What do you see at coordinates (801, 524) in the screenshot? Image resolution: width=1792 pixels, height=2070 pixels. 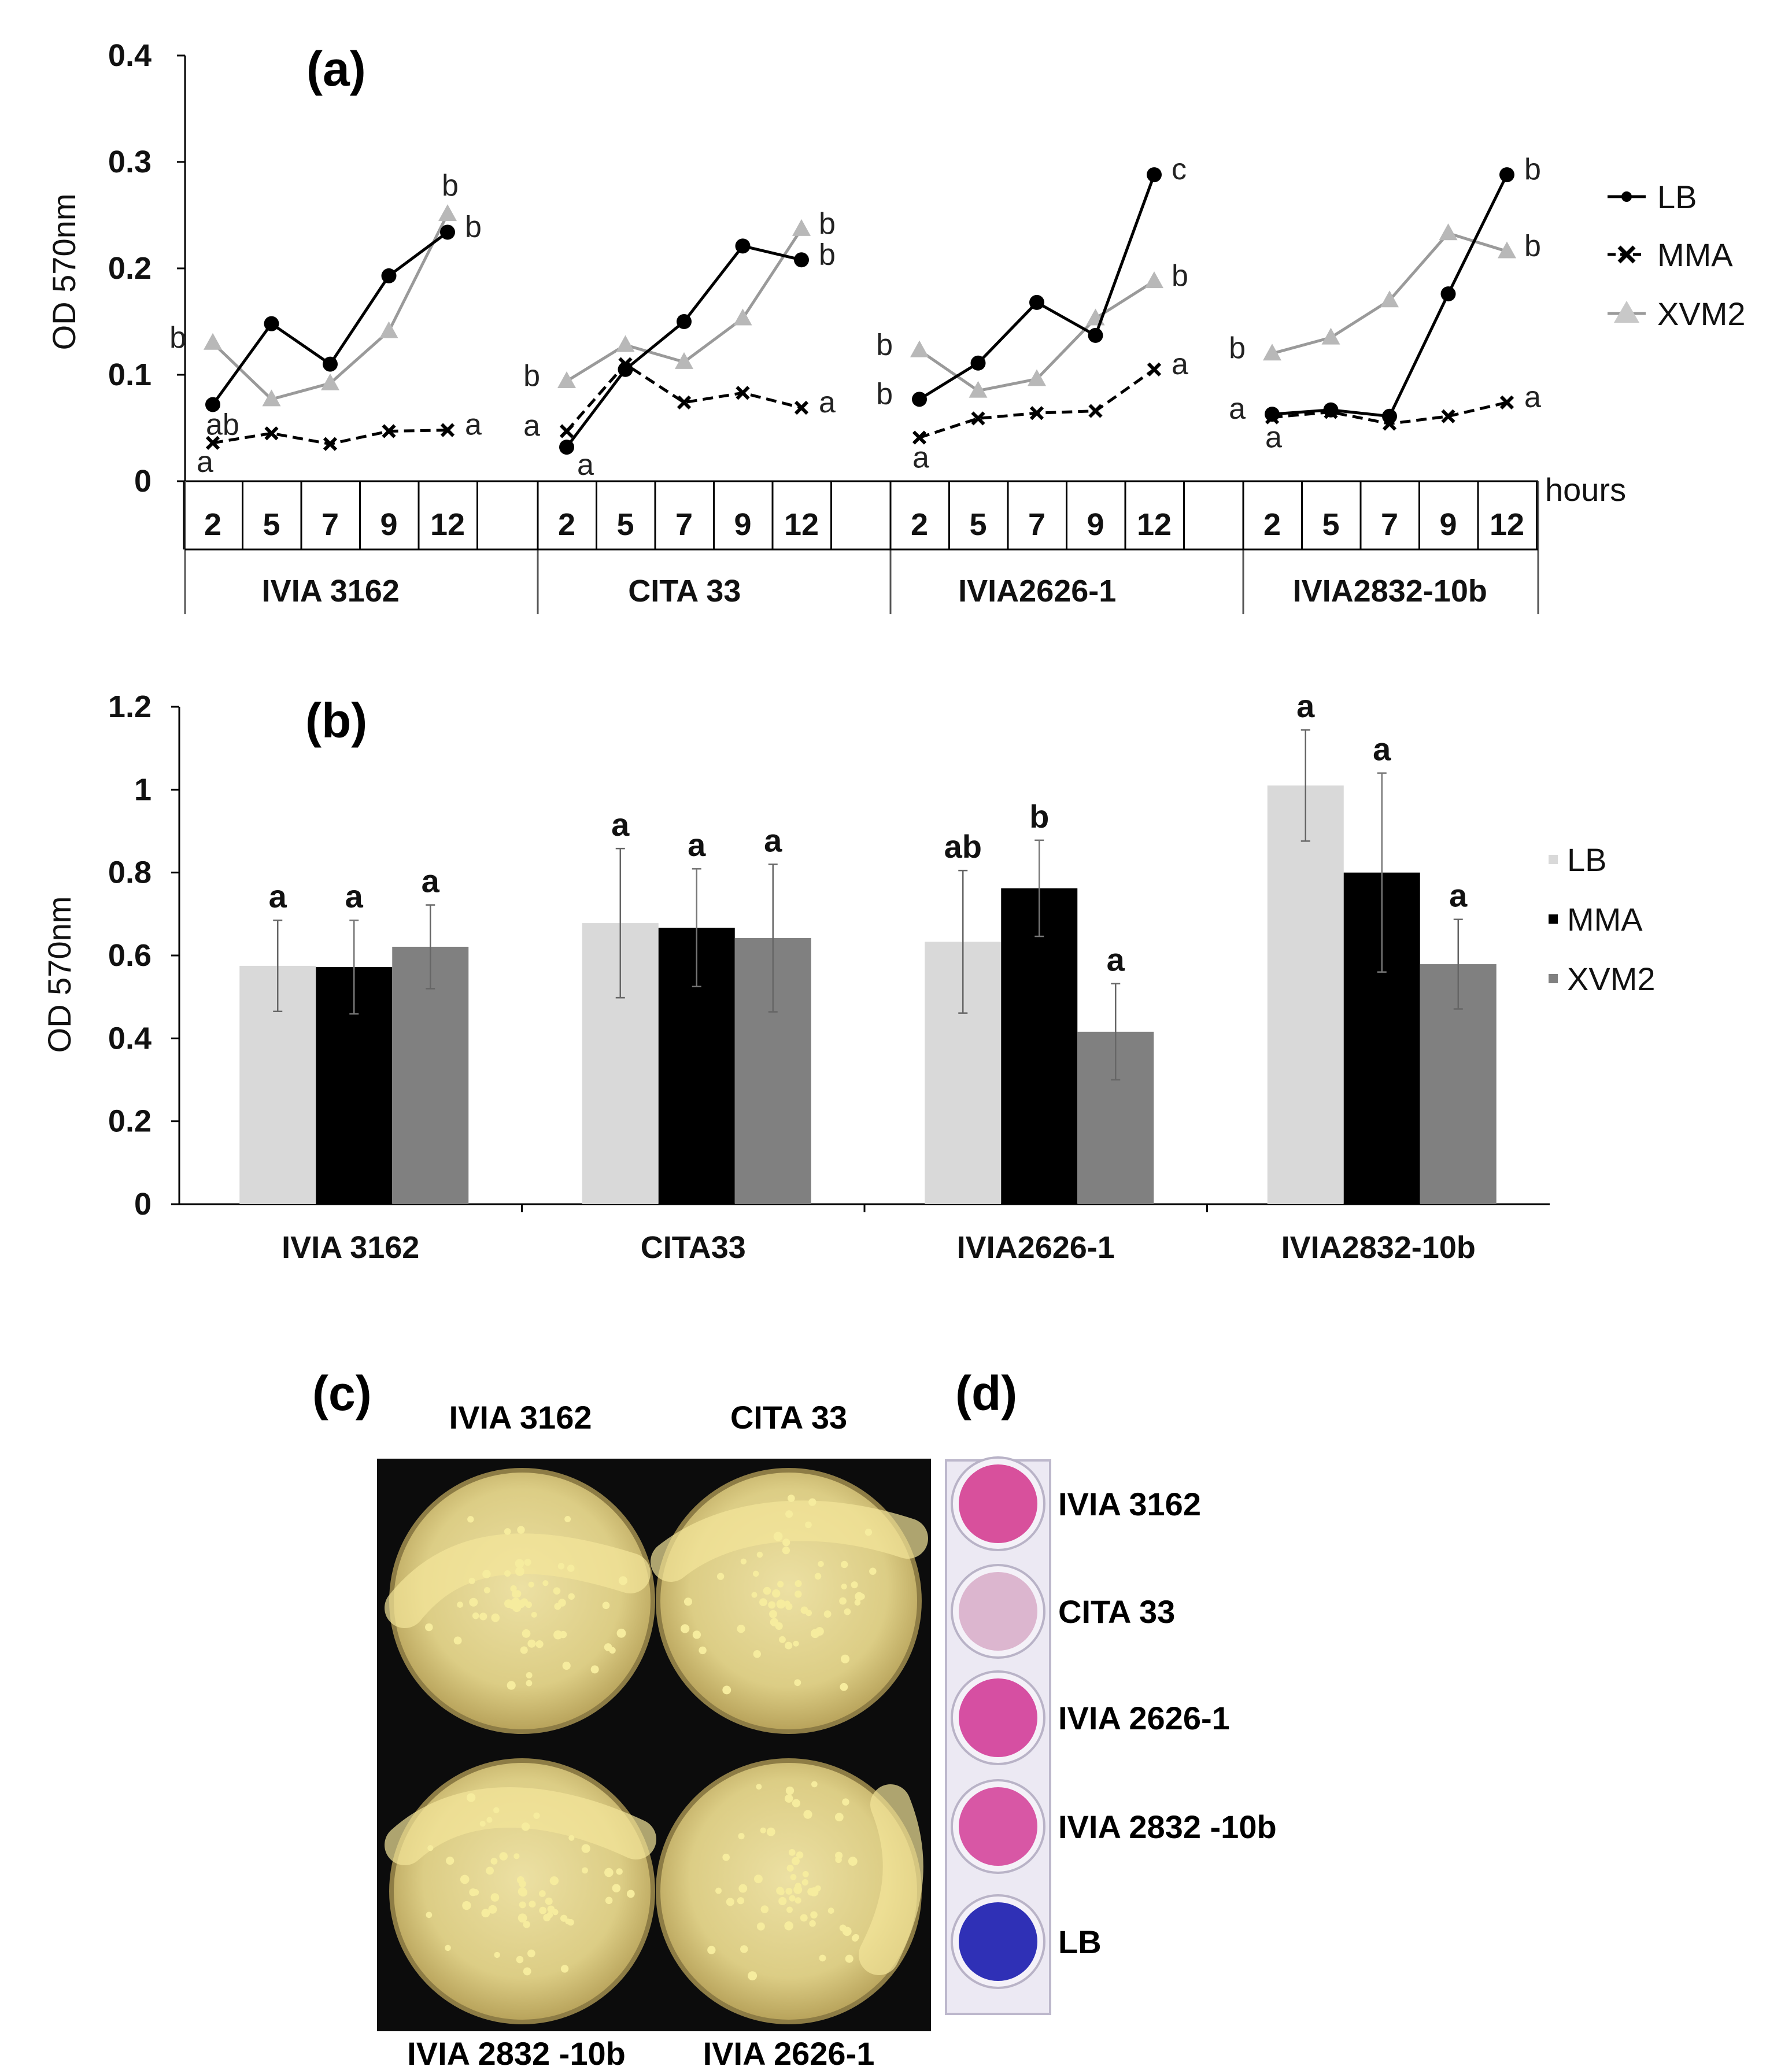 I see `panel-a-hour-label: 12` at bounding box center [801, 524].